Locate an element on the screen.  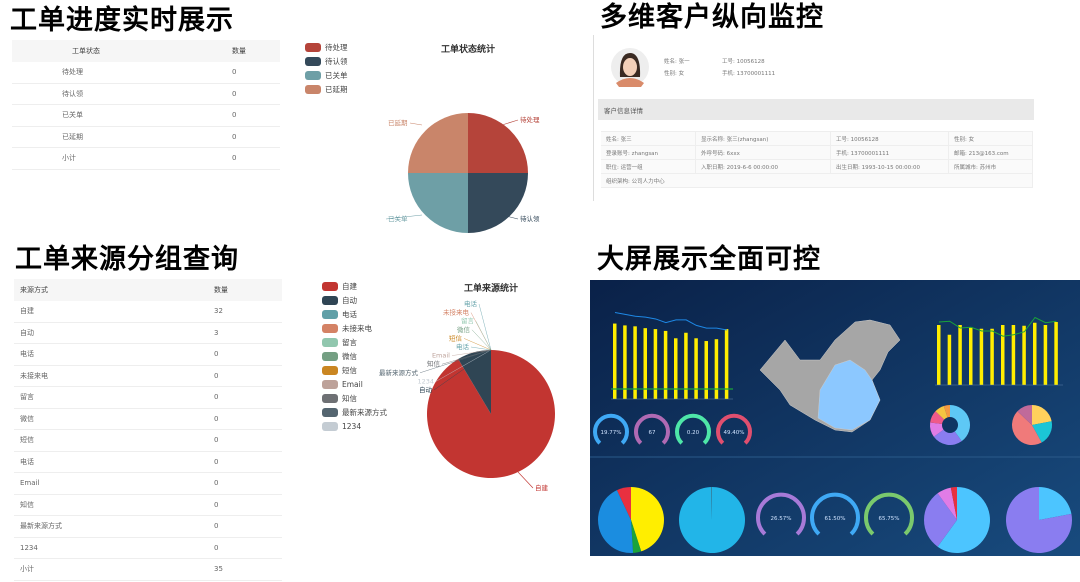
legend-label: 留言 is located at coordinates (349, 342).